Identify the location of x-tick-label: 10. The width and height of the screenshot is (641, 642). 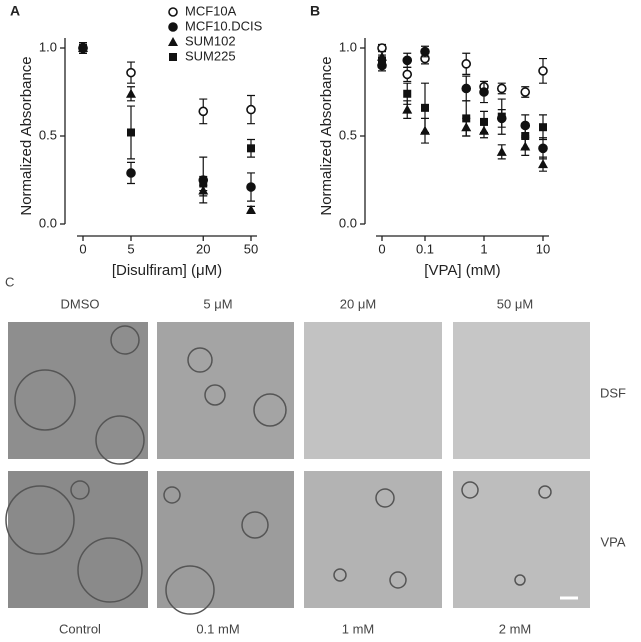
(543, 248).